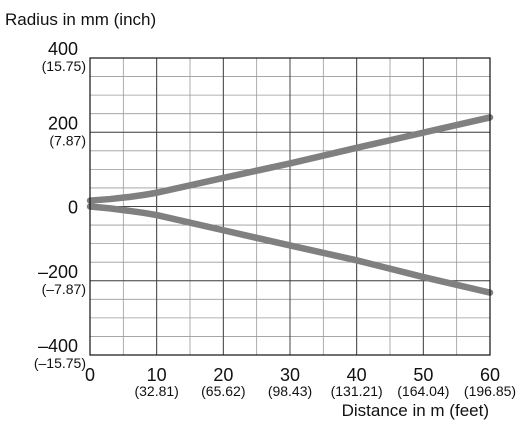  I want to click on x-tick-sublabel: (65.62), so click(223, 391).